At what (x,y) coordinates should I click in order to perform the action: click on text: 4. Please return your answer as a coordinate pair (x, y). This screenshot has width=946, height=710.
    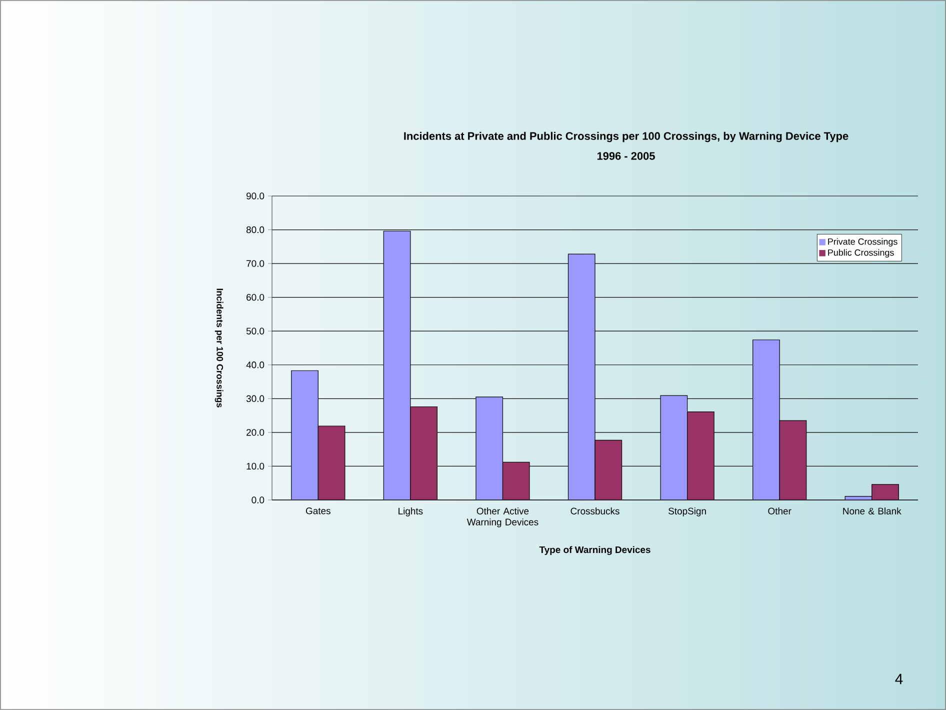
    Looking at the image, I should click on (899, 679).